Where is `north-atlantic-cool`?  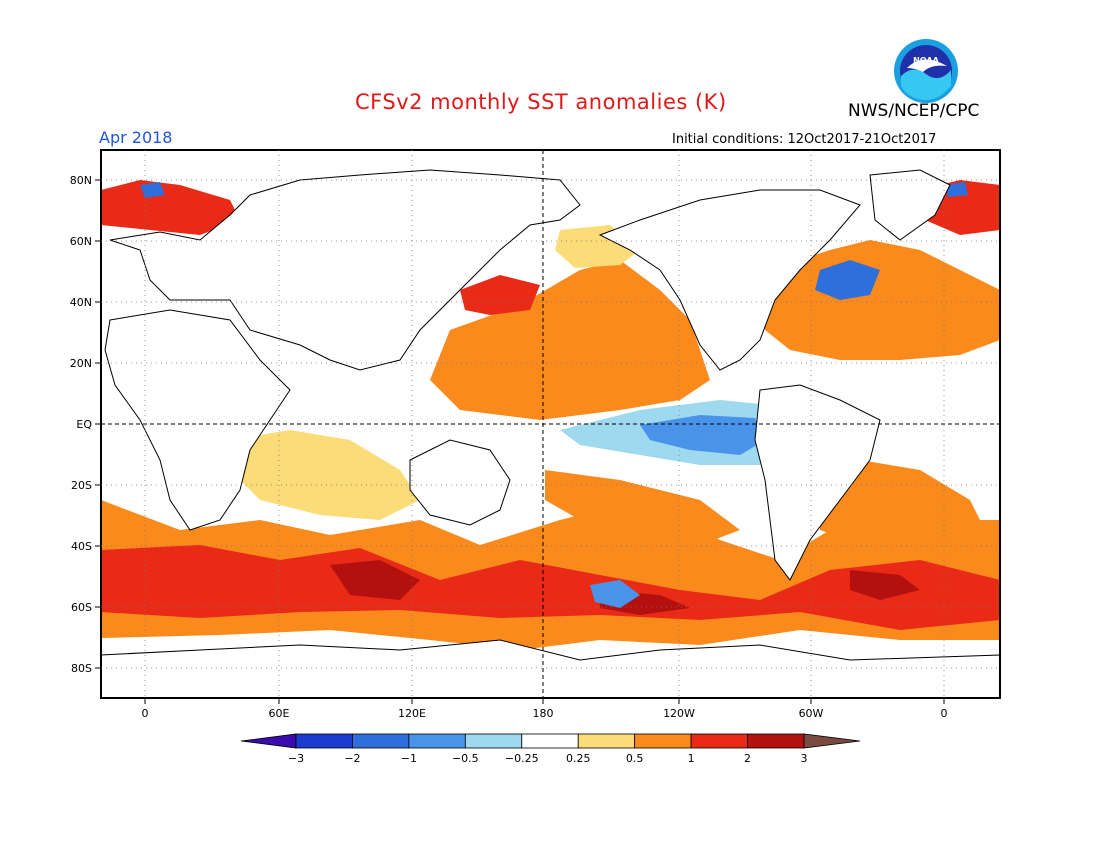 north-atlantic-cool is located at coordinates (847, 280).